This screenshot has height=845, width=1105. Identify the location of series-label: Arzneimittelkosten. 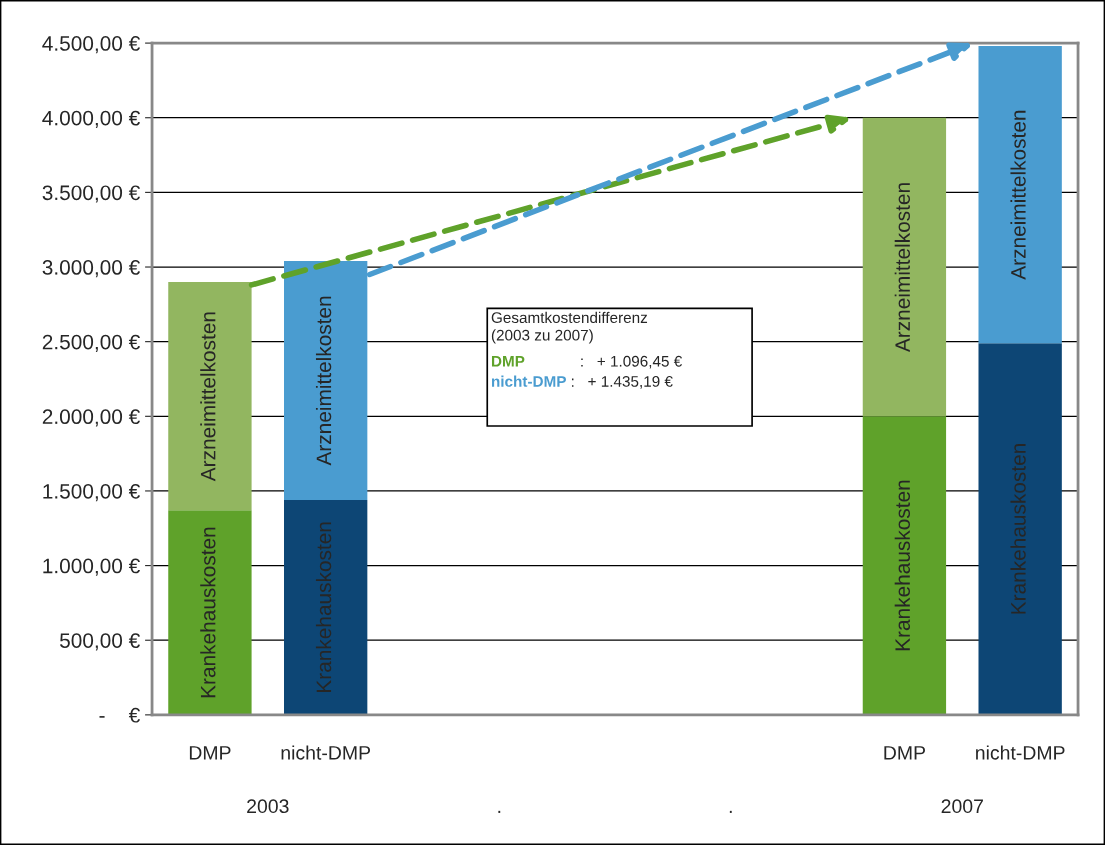
(208, 397).